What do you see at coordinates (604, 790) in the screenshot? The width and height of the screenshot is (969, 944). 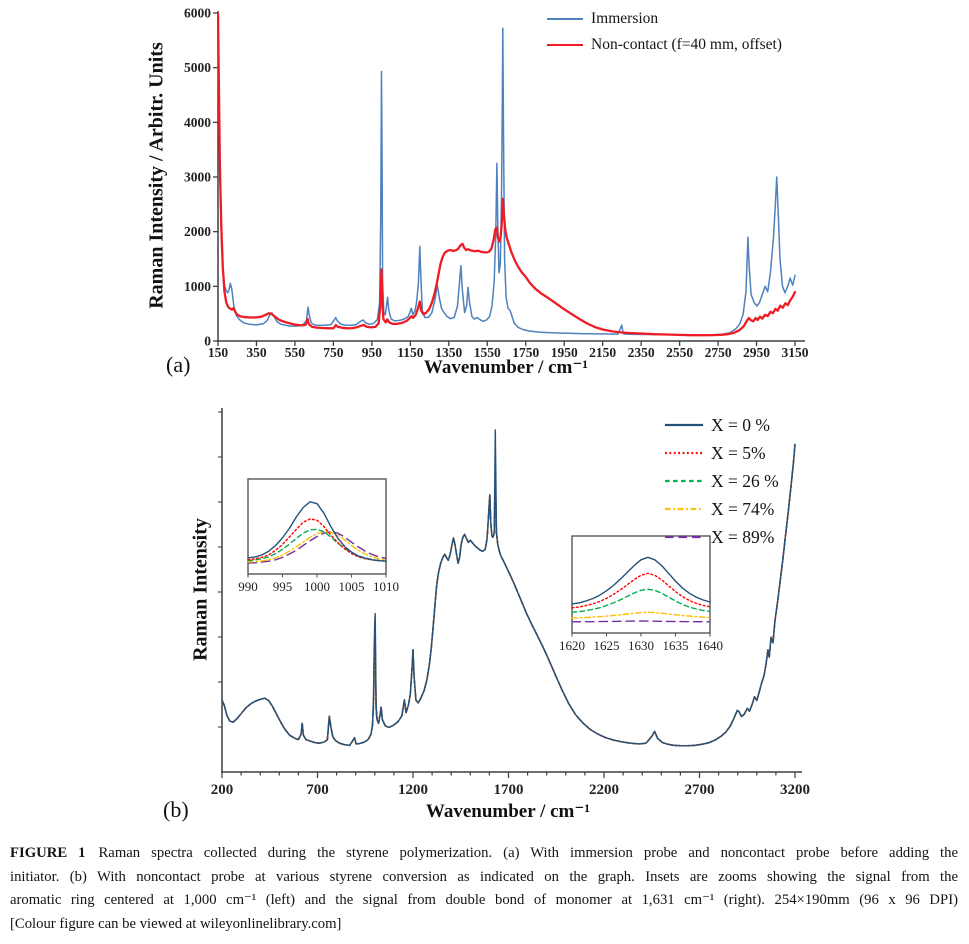 I see `panel-b-x-tick-label: 2200` at bounding box center [604, 790].